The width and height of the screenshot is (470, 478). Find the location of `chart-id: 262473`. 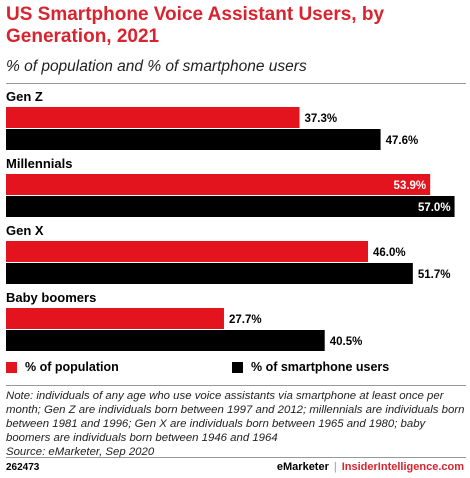

chart-id: 262473 is located at coordinates (23, 467).